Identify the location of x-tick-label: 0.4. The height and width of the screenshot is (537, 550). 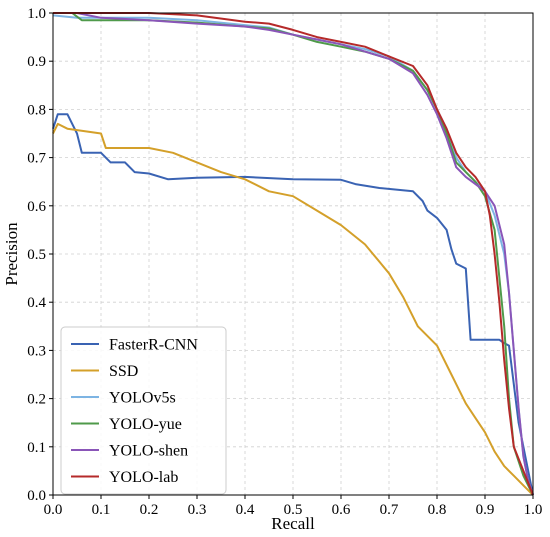
(245, 510).